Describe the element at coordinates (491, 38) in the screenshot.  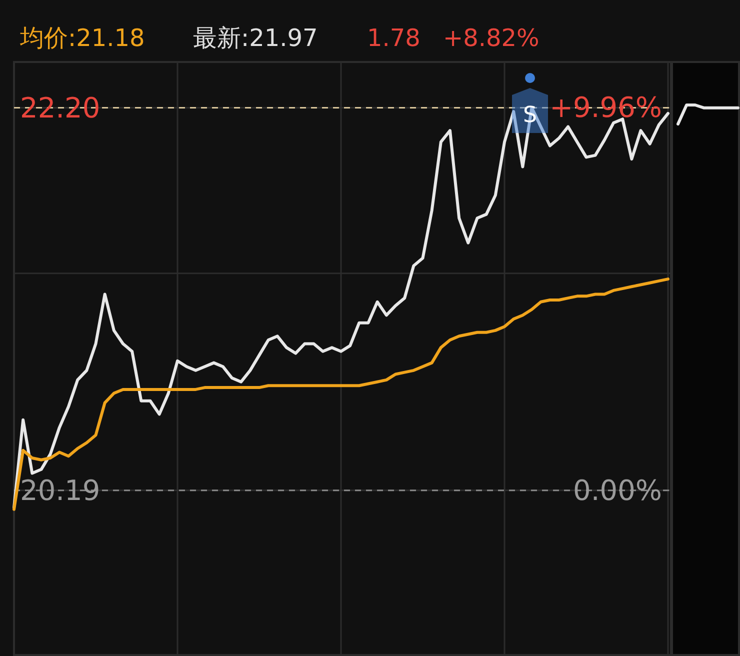
I see `text: +8.82%` at that location.